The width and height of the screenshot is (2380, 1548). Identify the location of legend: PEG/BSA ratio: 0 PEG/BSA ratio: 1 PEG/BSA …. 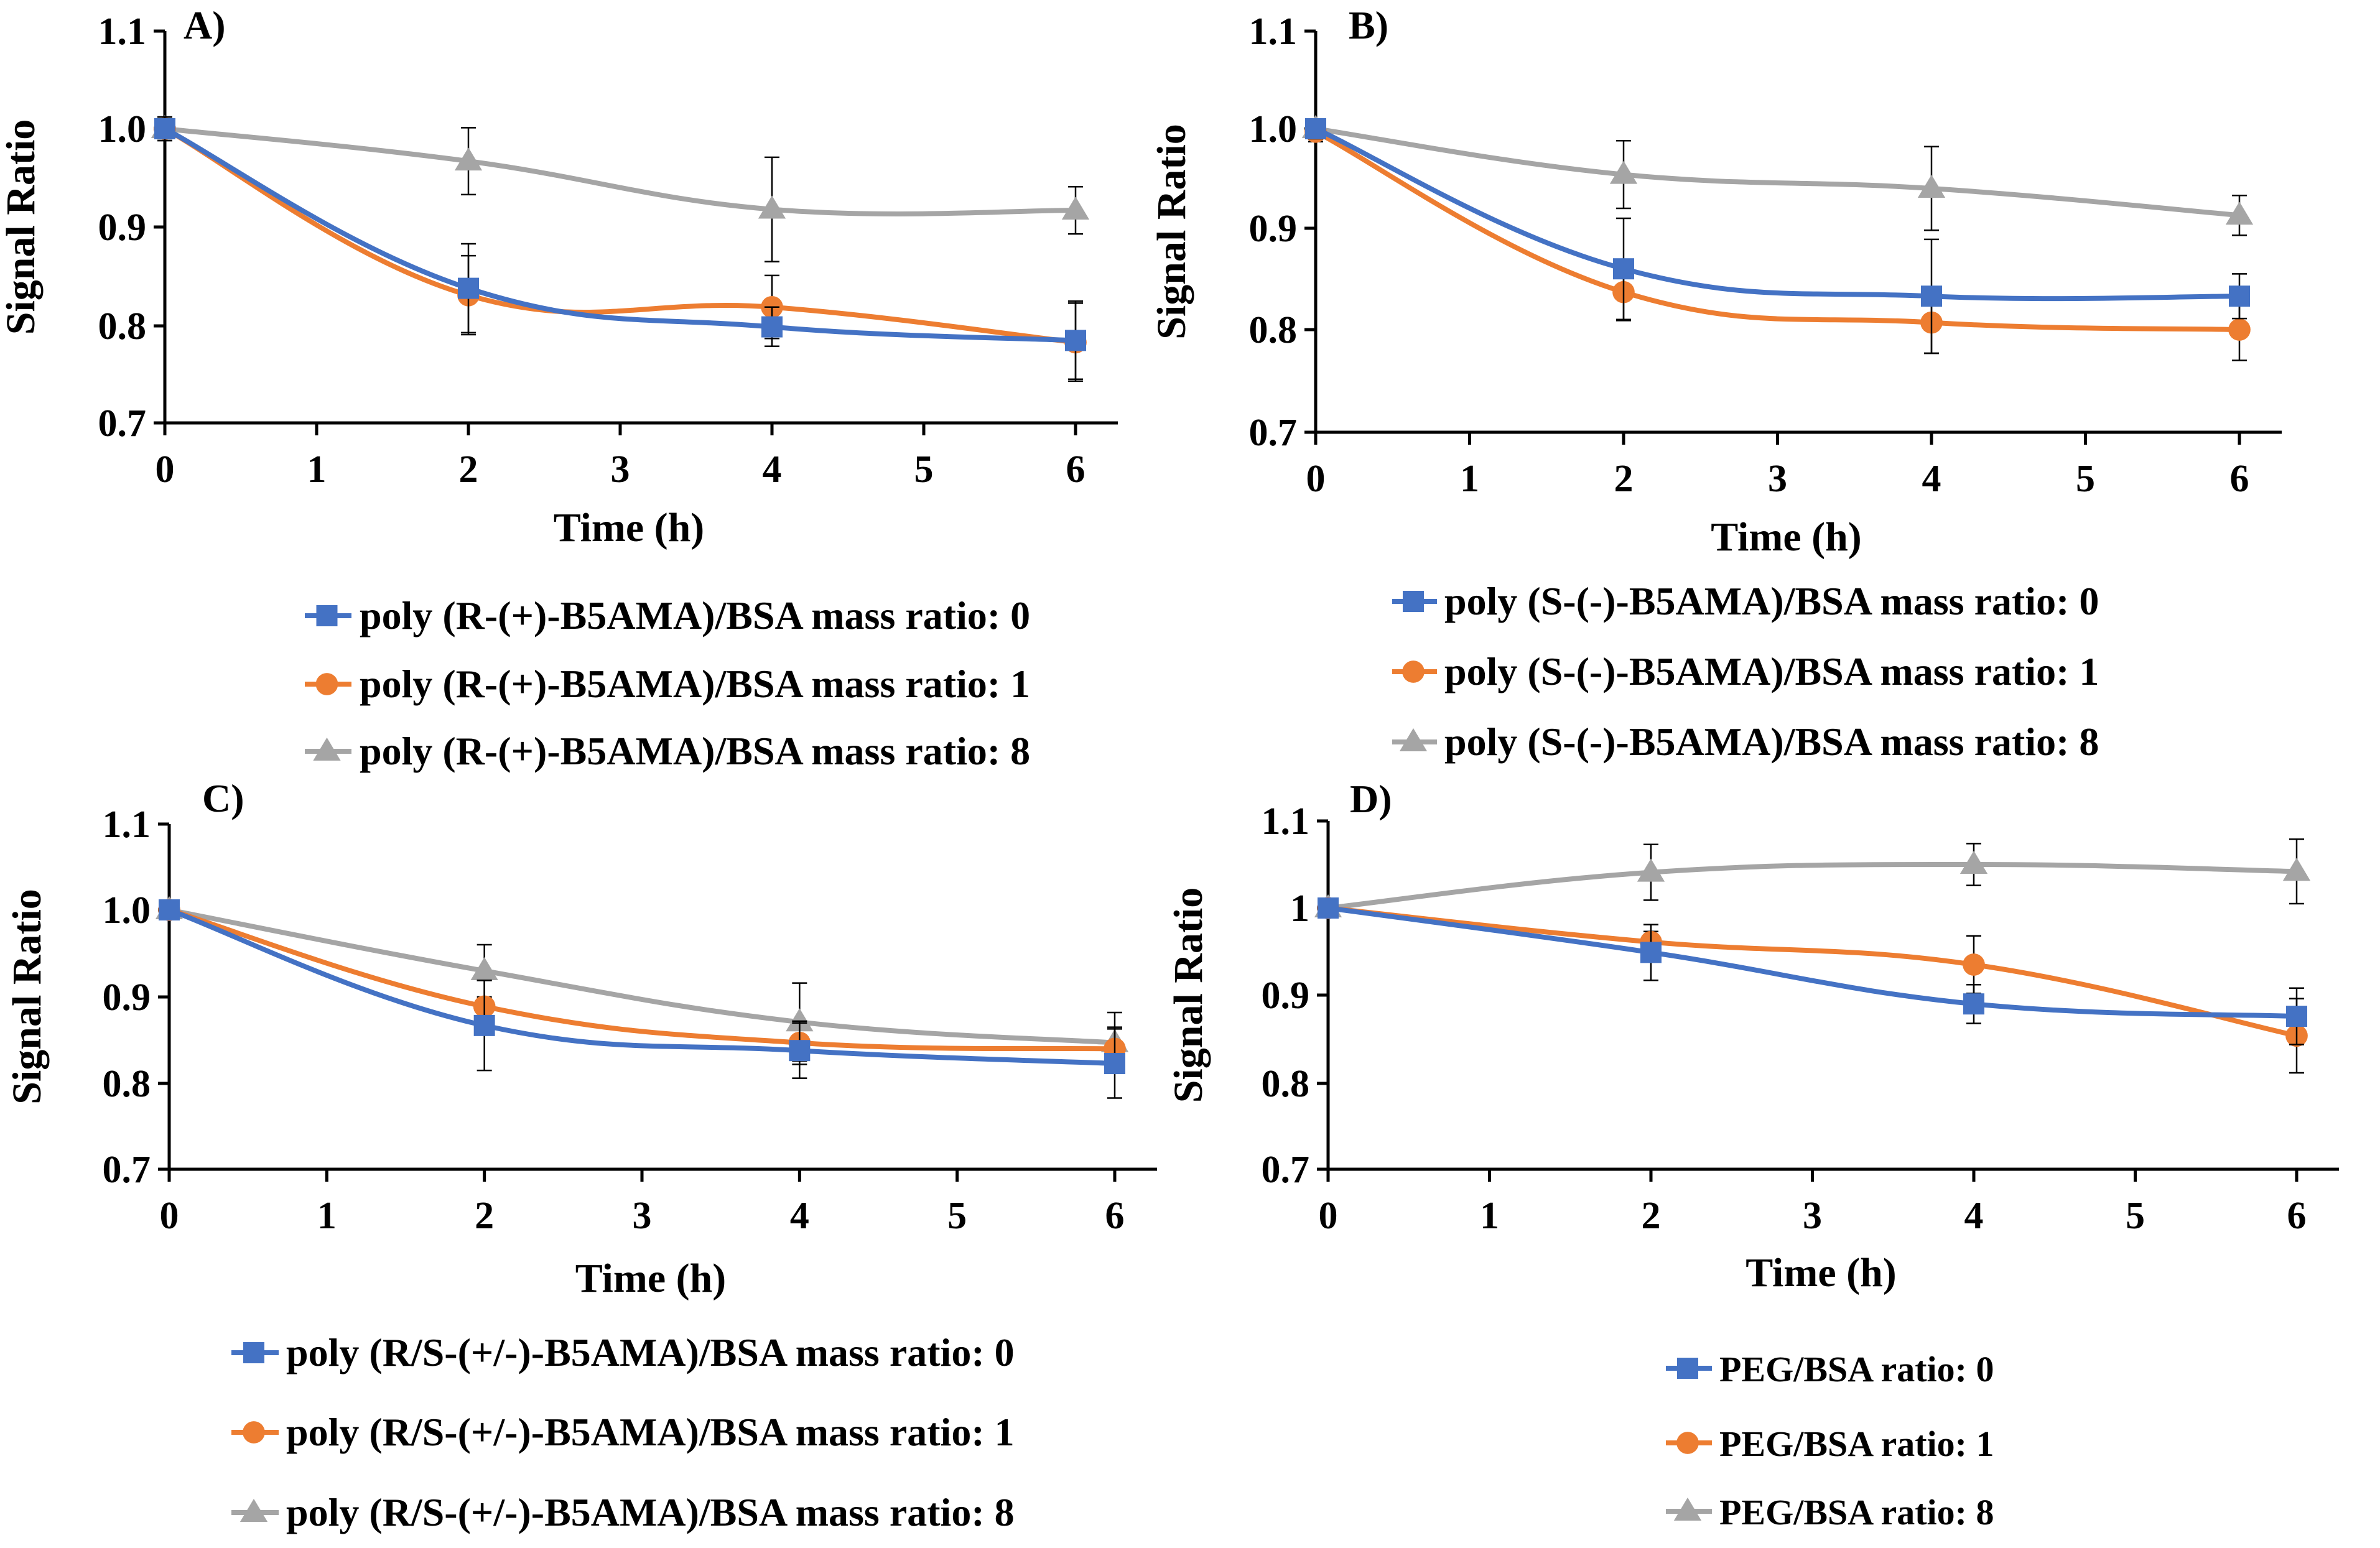
(1830, 1440).